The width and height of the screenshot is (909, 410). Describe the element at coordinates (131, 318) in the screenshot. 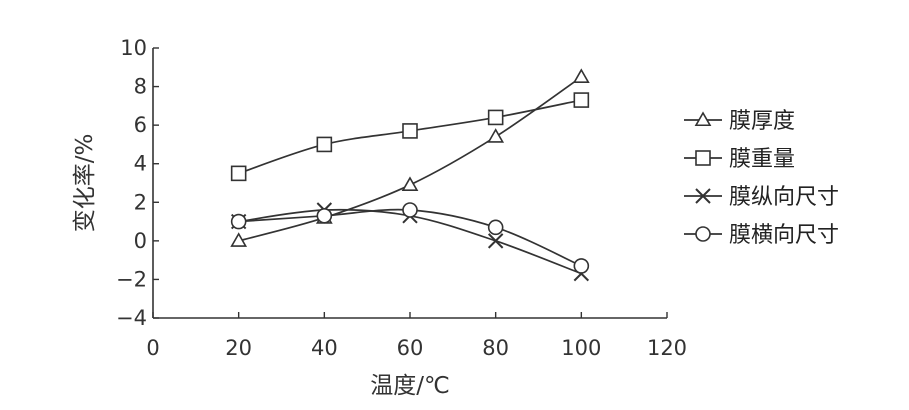

I see `y-tick-label: −4` at that location.